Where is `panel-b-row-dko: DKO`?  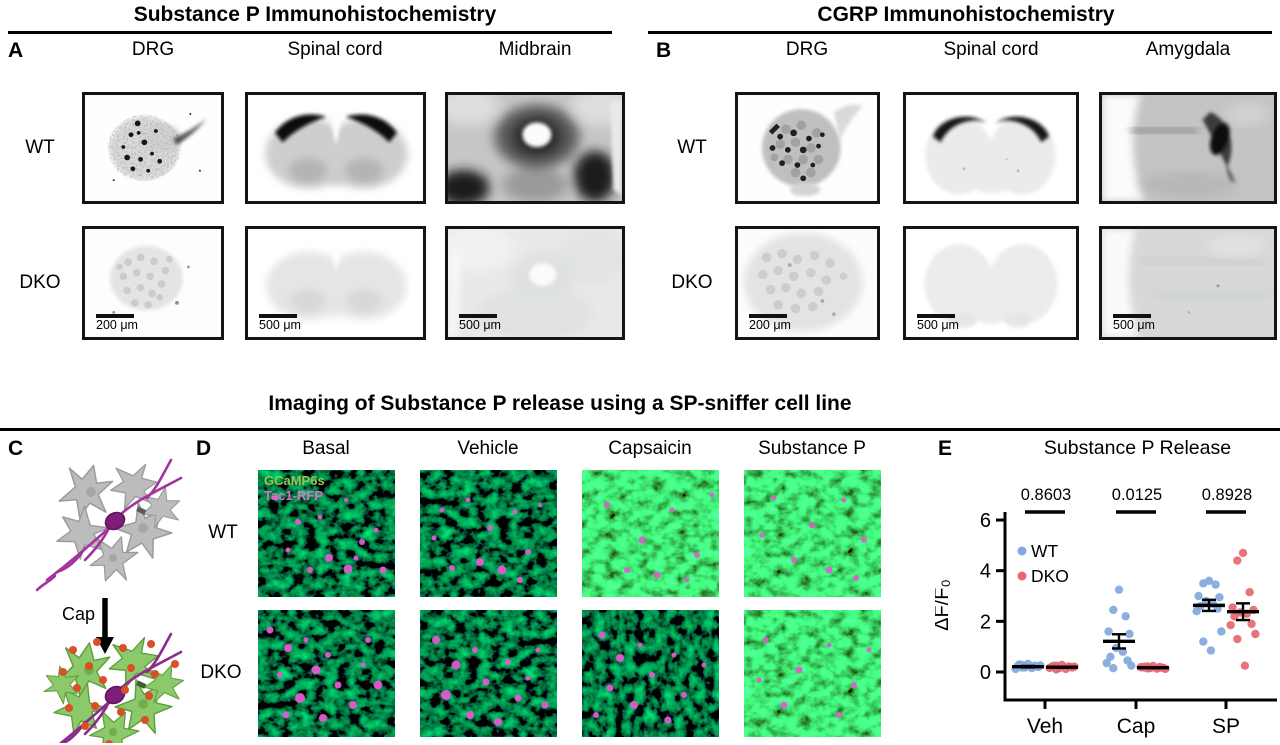
panel-b-row-dko: DKO is located at coordinates (692, 282).